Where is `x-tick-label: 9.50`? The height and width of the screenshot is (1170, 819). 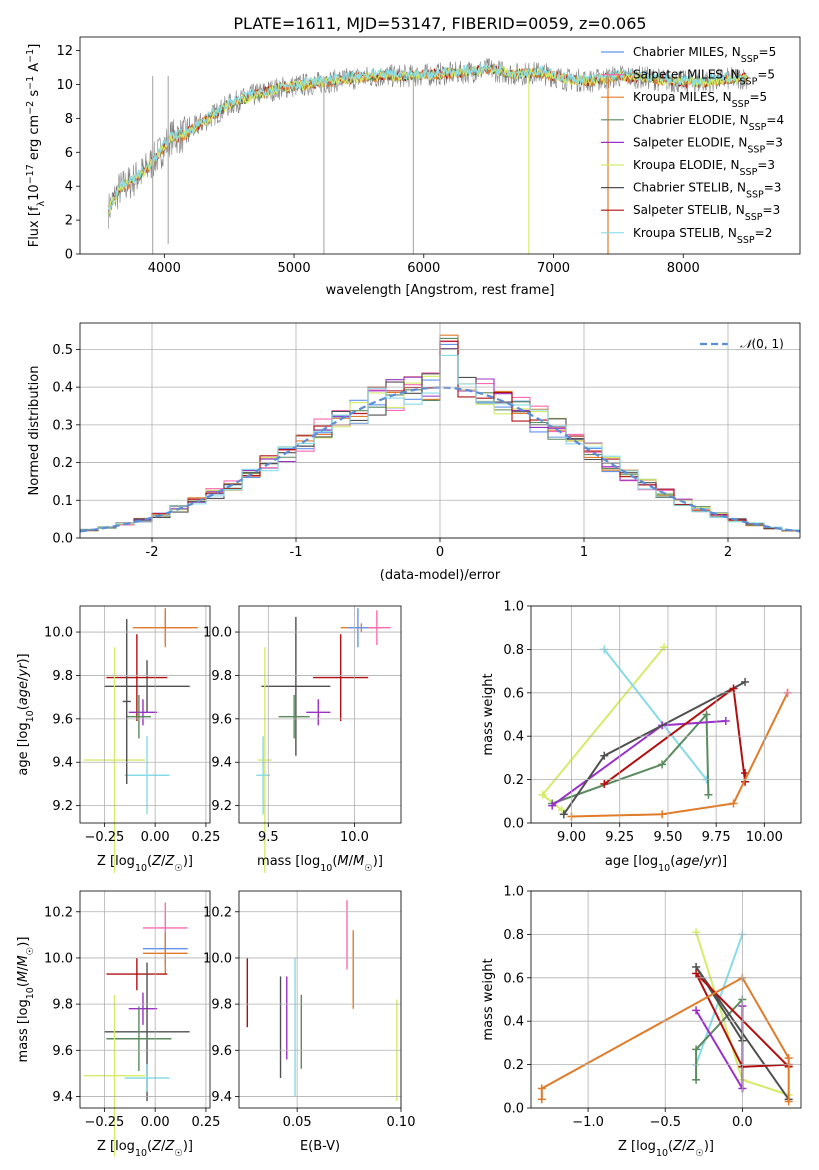 x-tick-label: 9.50 is located at coordinates (667, 837).